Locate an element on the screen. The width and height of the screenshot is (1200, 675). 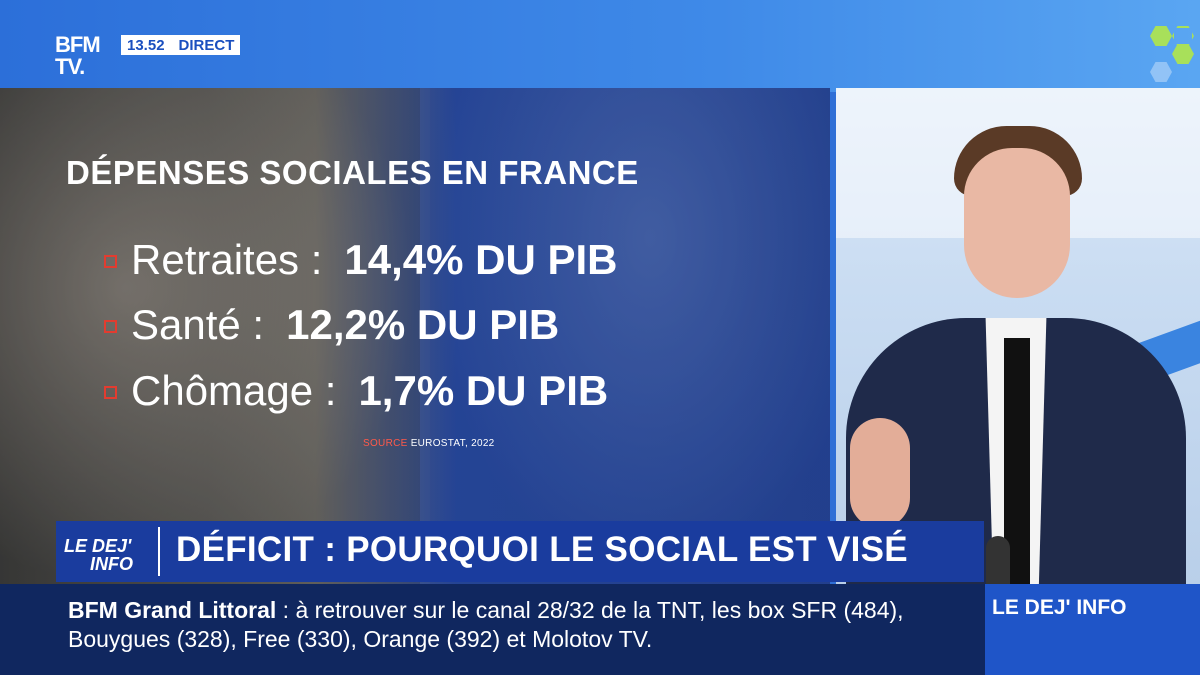
source-note: SOURCE EUROSTAT, 2022 is located at coordinates (429, 443).